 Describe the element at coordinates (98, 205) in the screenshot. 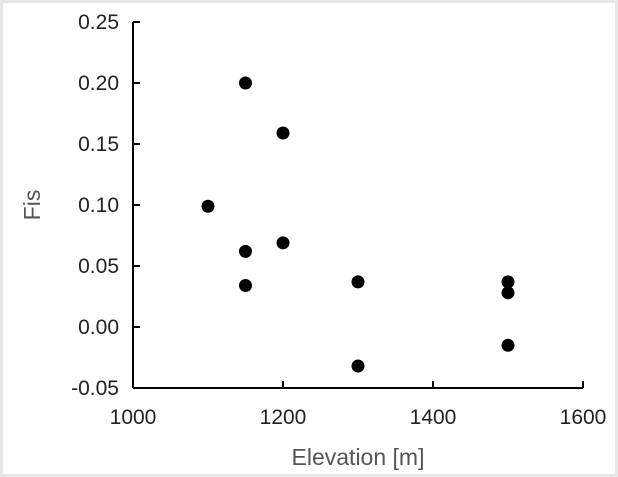

I see `y-tick-label: 0.10` at that location.